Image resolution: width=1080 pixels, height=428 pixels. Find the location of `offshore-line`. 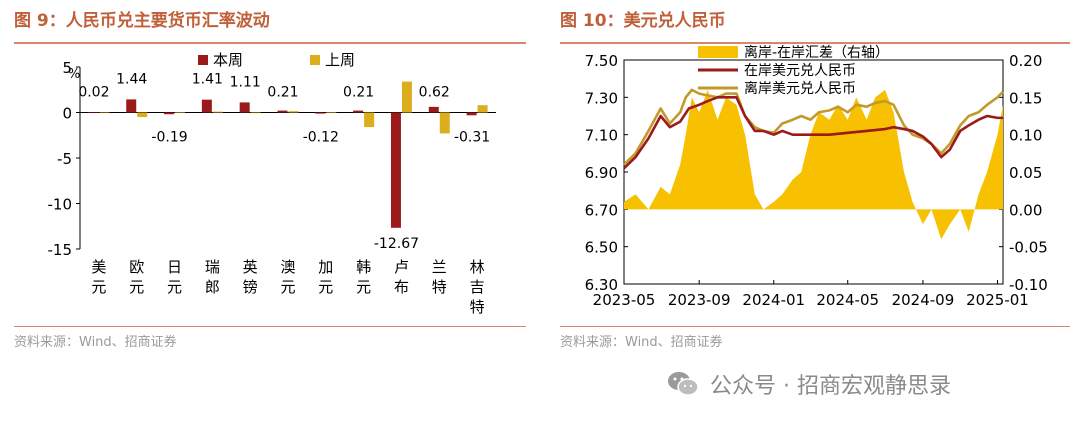

offshore-line is located at coordinates (813, 127).